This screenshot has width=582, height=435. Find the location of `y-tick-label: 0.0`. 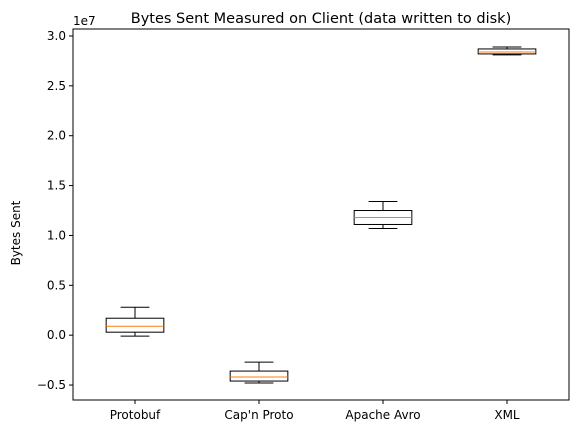

y-tick-label: 0.0 is located at coordinates (56, 335).